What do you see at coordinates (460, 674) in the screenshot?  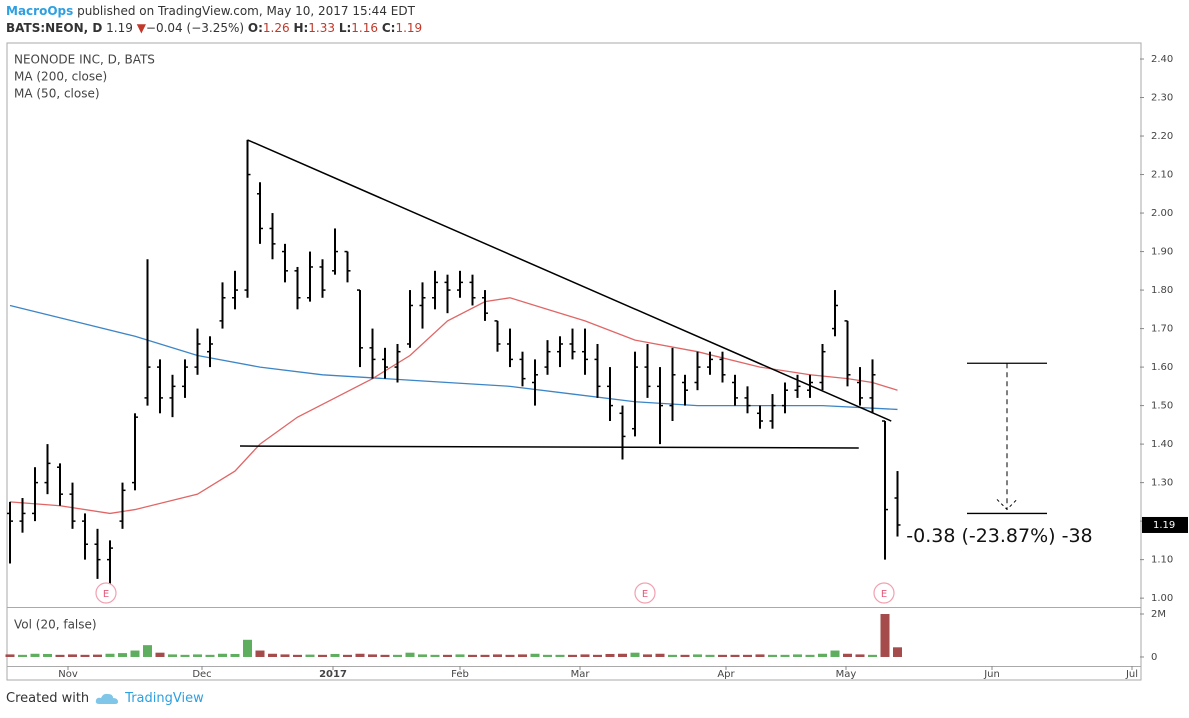 I see `x-tick-label: Feb` at bounding box center [460, 674].